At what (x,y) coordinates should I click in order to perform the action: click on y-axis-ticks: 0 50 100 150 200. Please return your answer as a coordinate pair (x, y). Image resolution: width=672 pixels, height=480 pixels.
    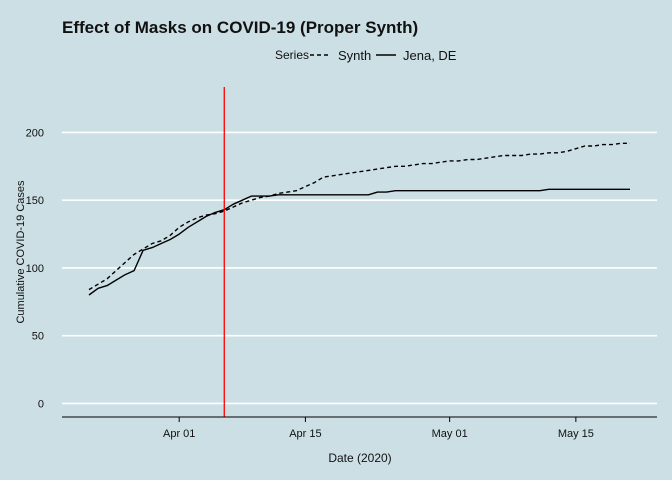
    Looking at the image, I should click on (35, 268).